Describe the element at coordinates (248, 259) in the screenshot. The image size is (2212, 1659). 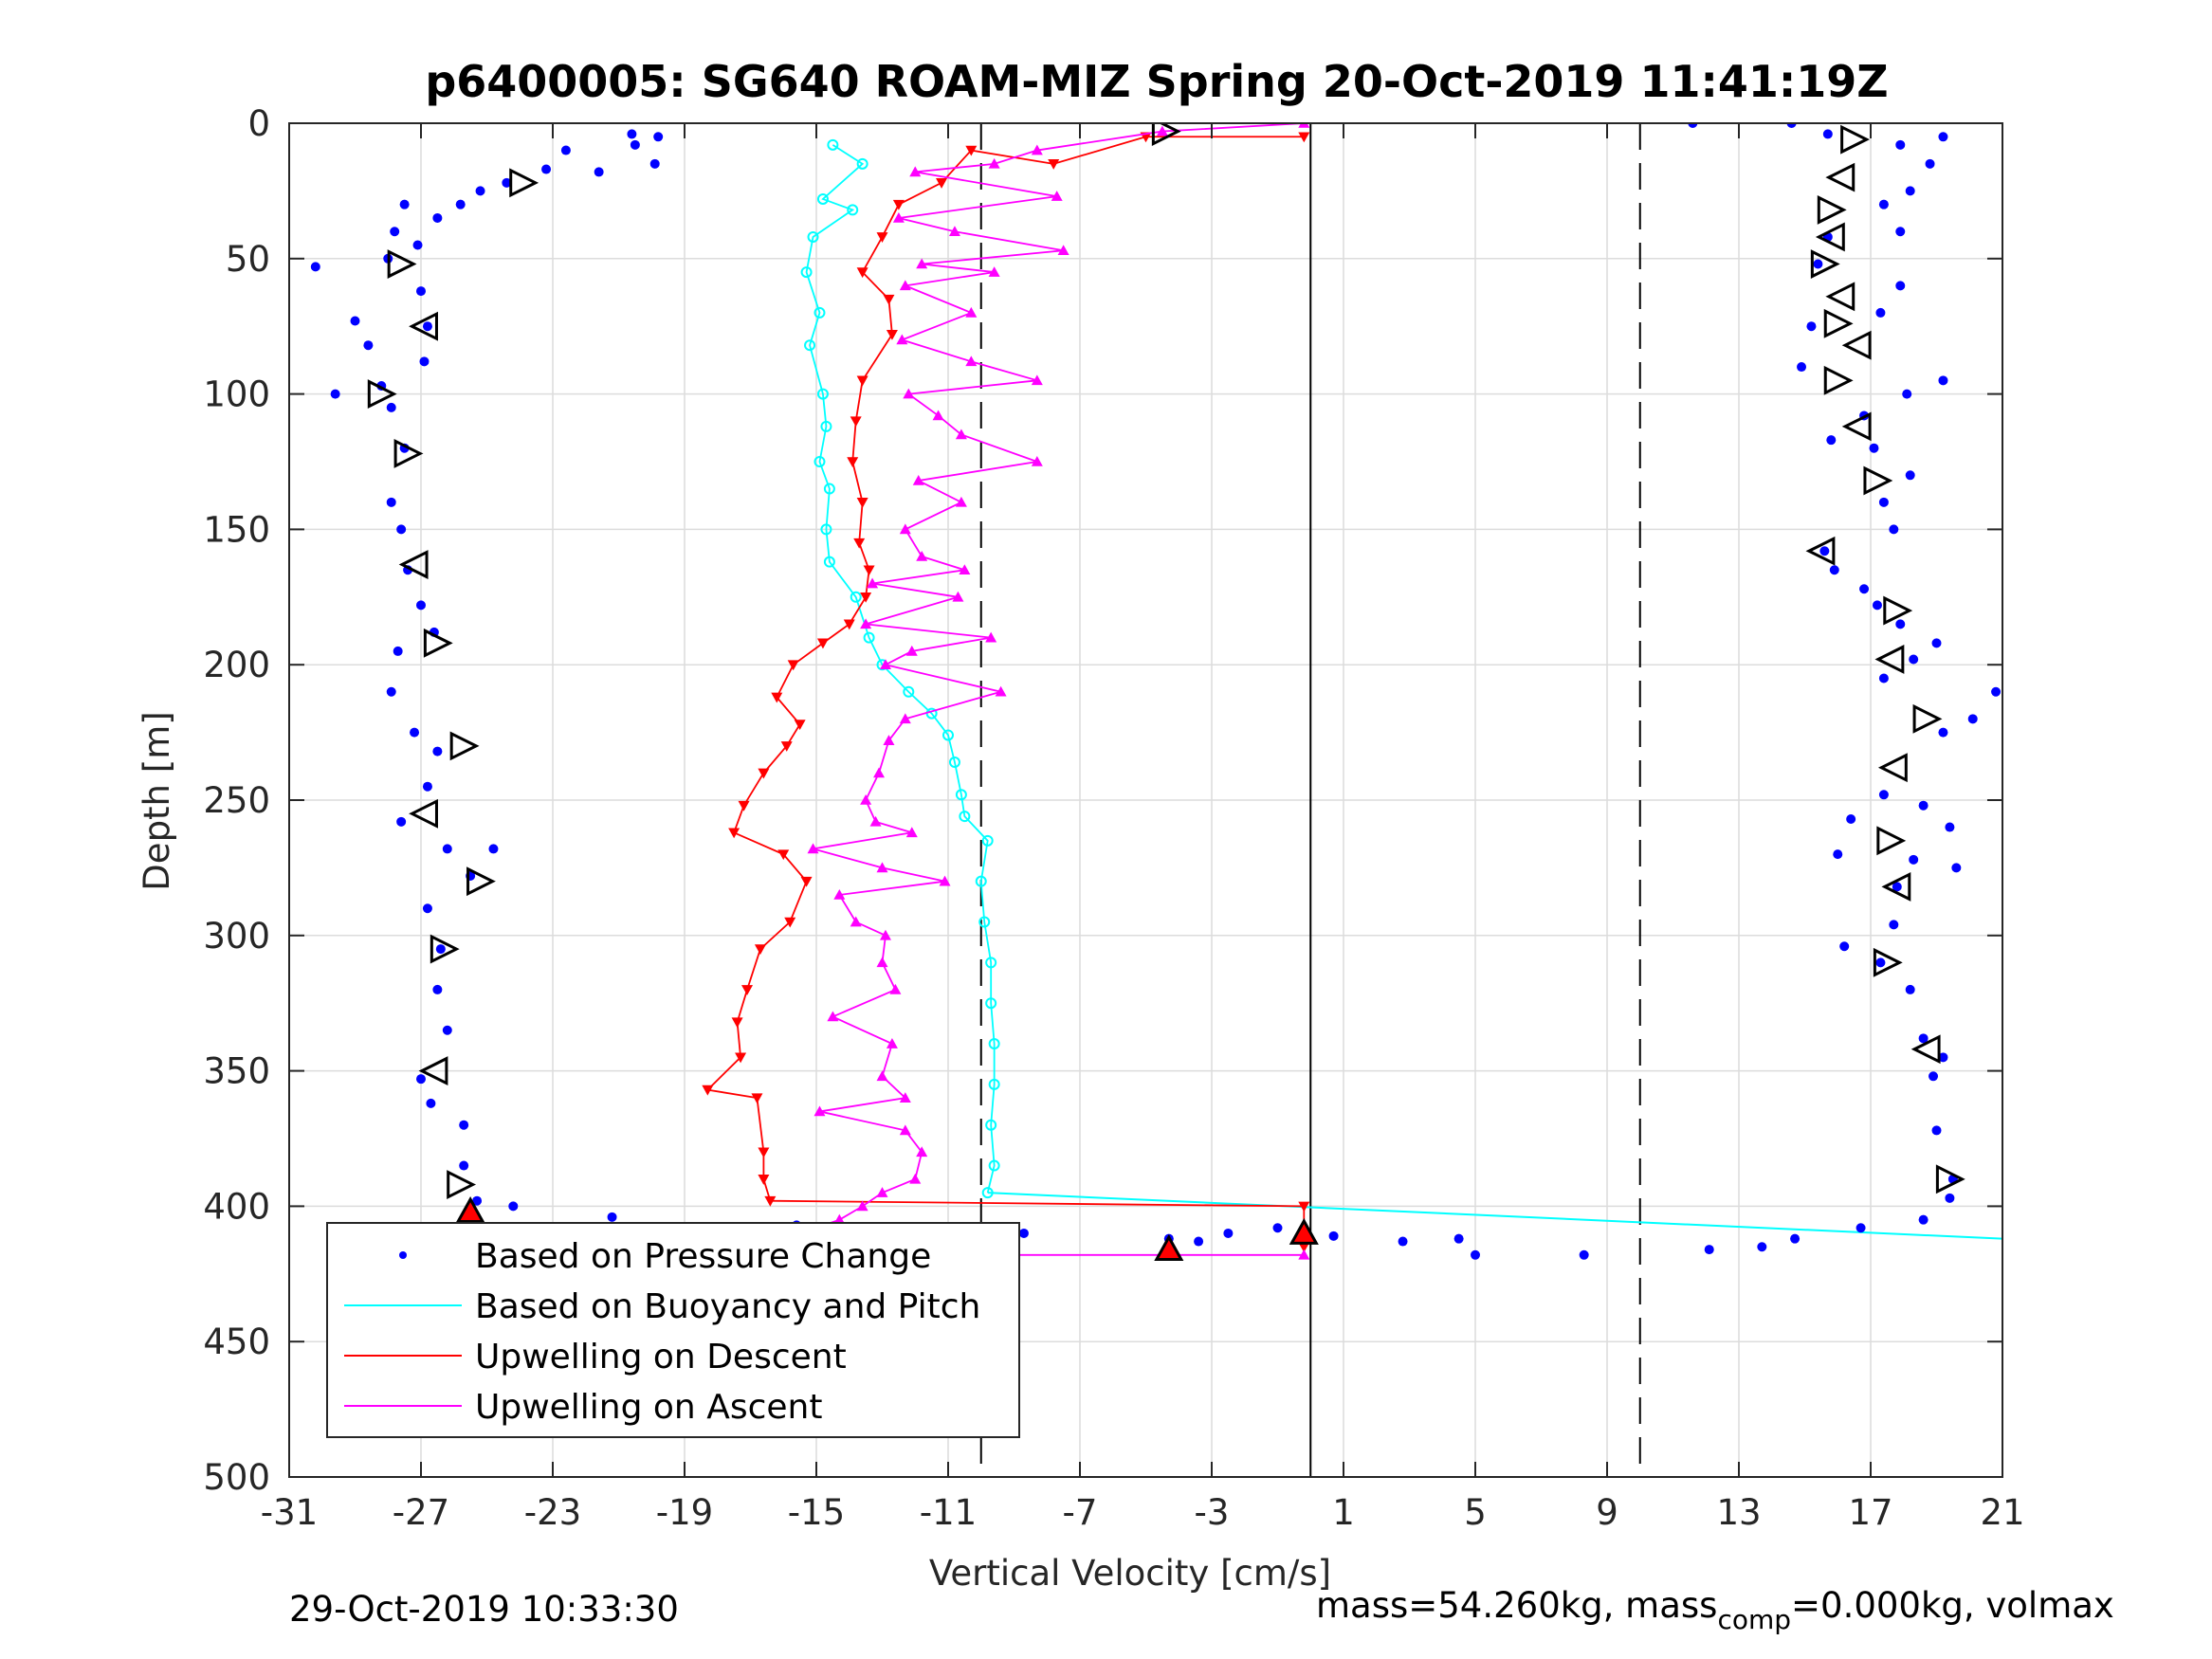
I see `y-tick-label: 50` at that location.